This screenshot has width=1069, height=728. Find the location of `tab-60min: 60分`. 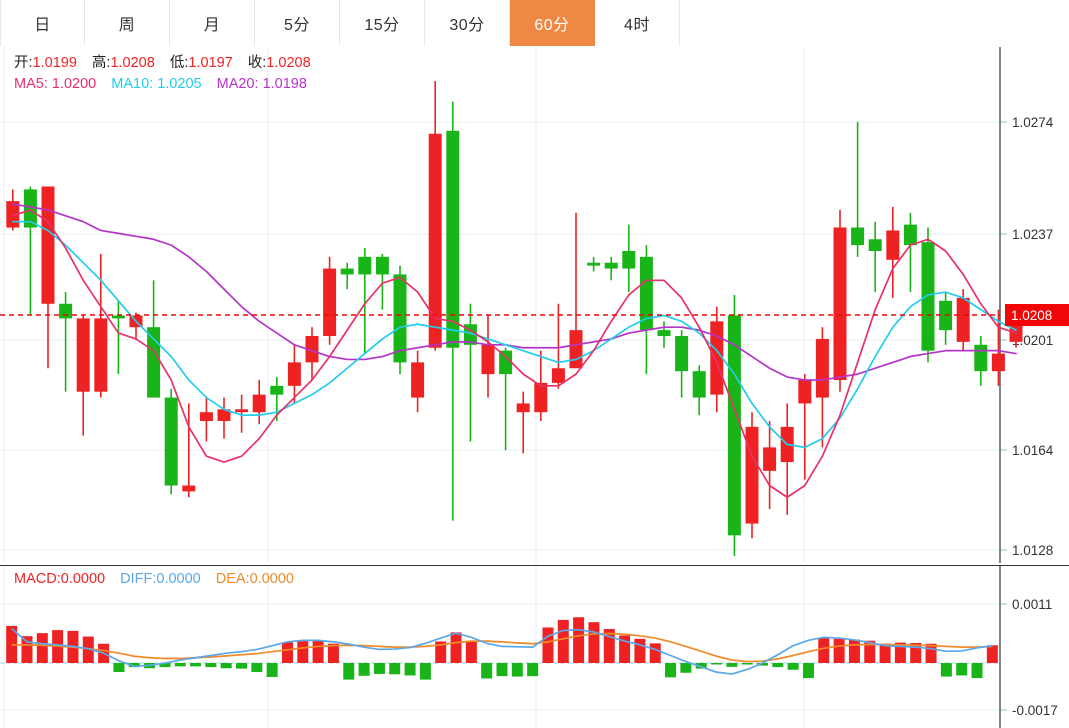

tab-60min: 60分 is located at coordinates (552, 23).